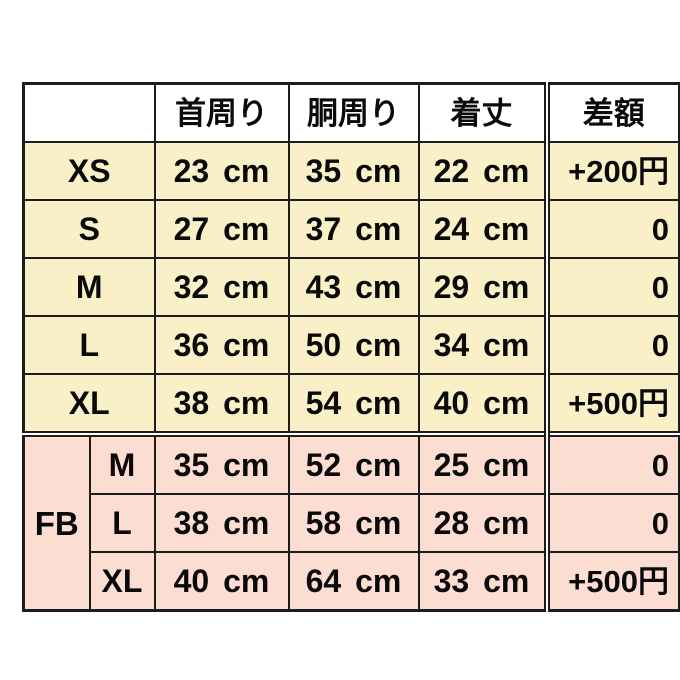 This screenshot has height=680, width=680. Describe the element at coordinates (353, 229) in the screenshot. I see `girth-cell: 37 cm` at that location.